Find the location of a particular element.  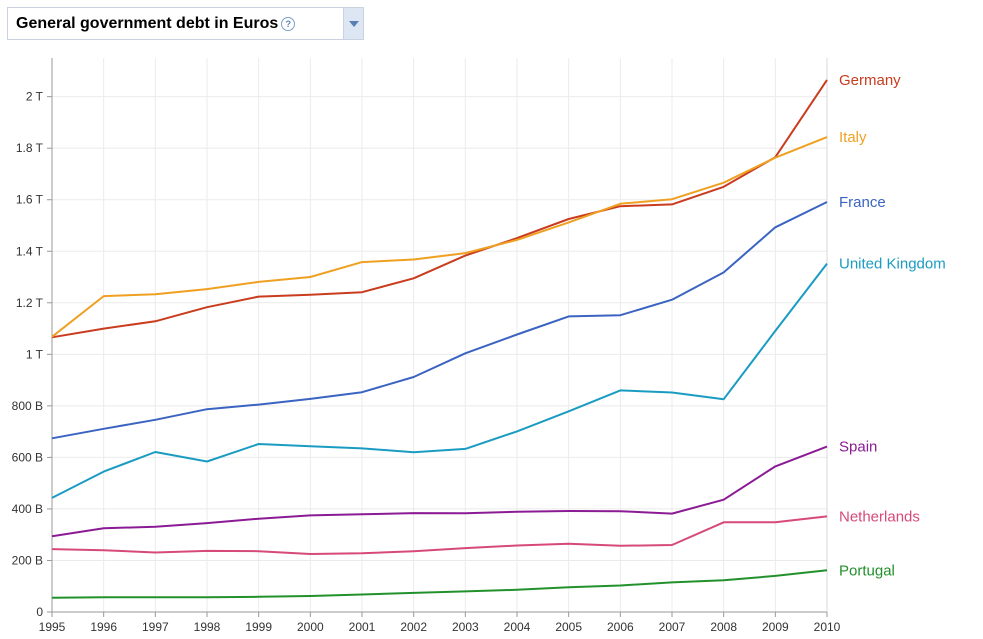

dropdown-button is located at coordinates (353, 23).